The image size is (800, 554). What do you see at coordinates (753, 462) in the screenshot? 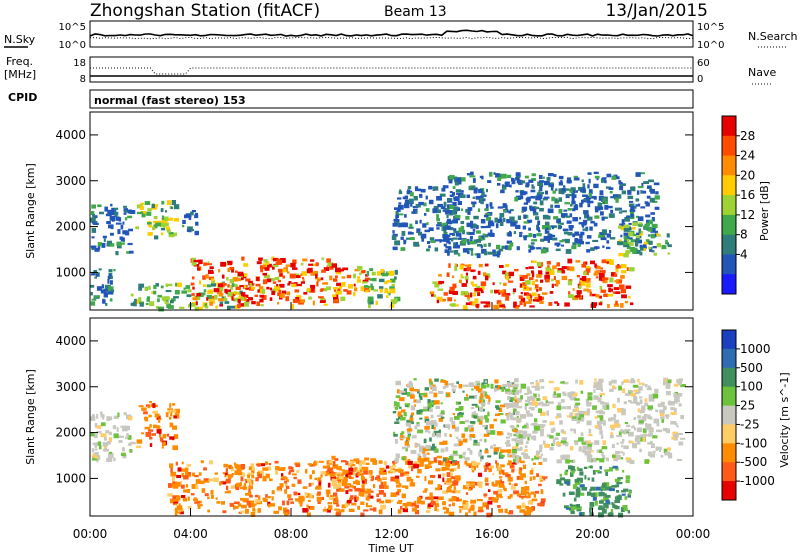
I see `colorbar-tick-label: -500` at bounding box center [753, 462].